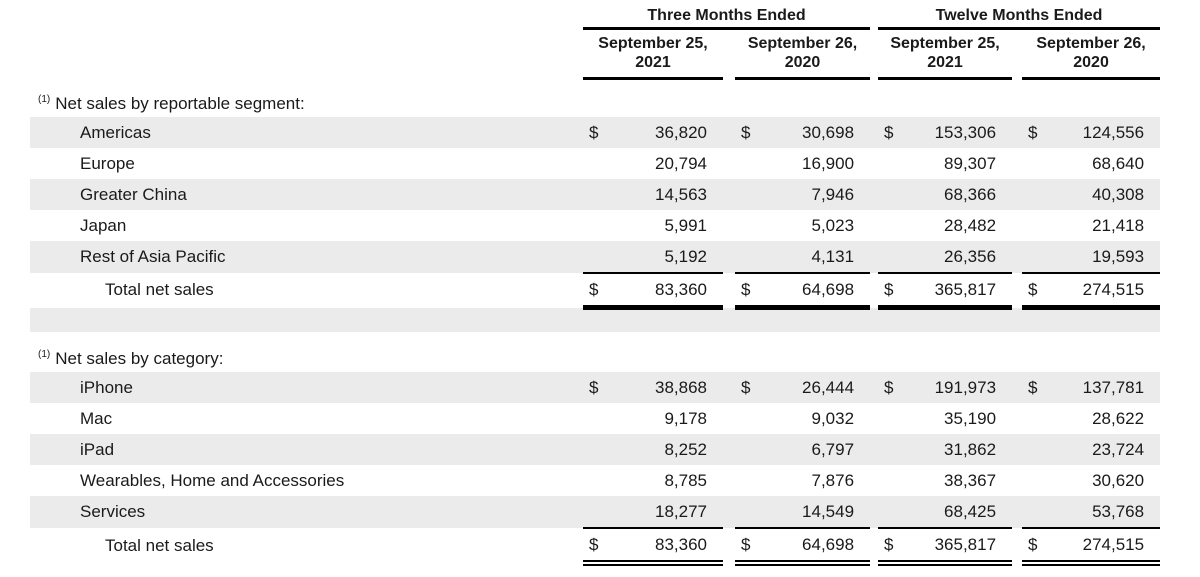 This screenshot has height=577, width=1200. Describe the element at coordinates (1118, 163) in the screenshot. I see `value-cell: 68,640` at that location.